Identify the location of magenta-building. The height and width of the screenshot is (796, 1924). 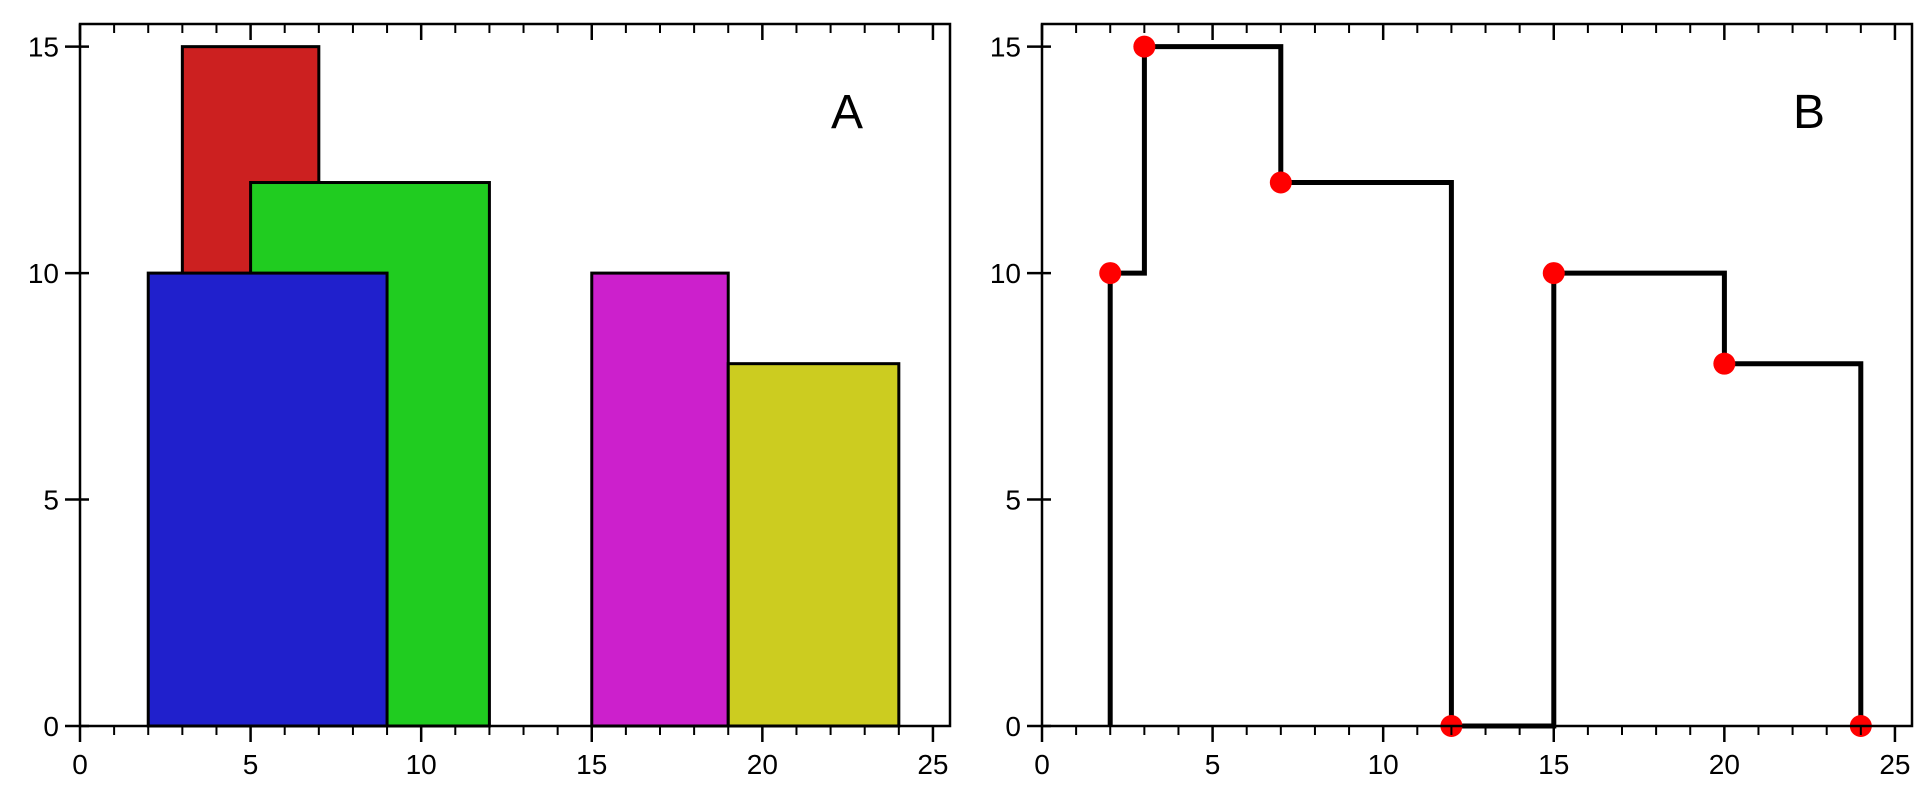
(660, 499).